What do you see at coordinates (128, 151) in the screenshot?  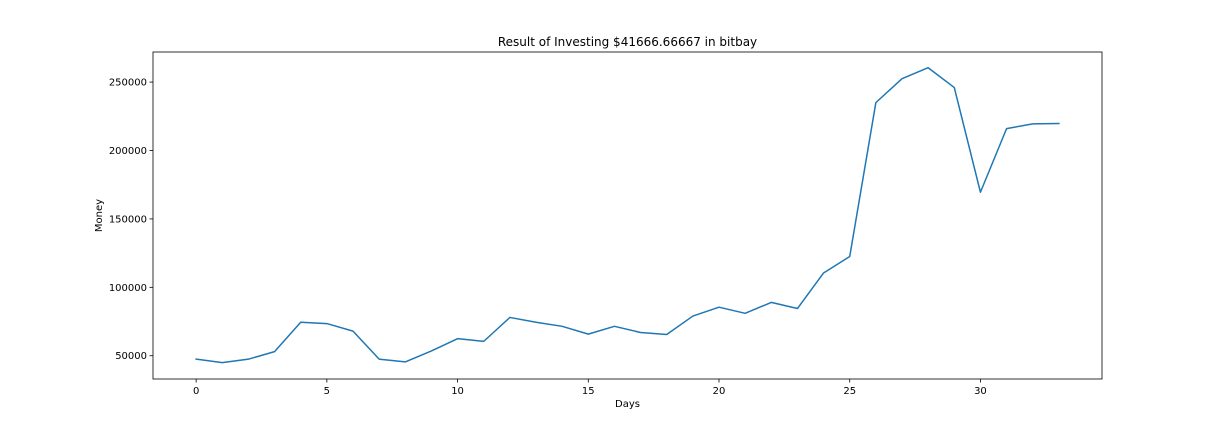 I see `y-tick-label: 200000` at bounding box center [128, 151].